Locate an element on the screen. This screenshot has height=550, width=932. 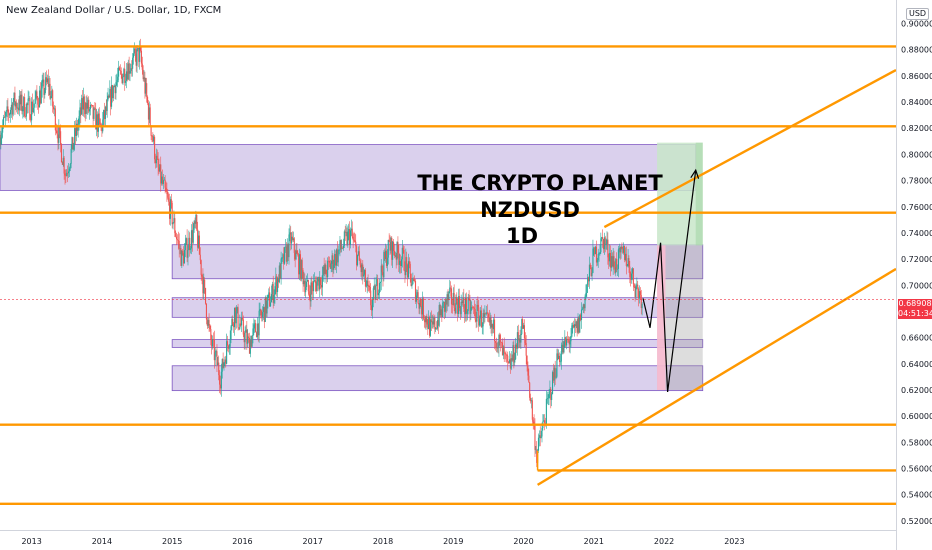
currency-badge: USD is located at coordinates (918, 14).